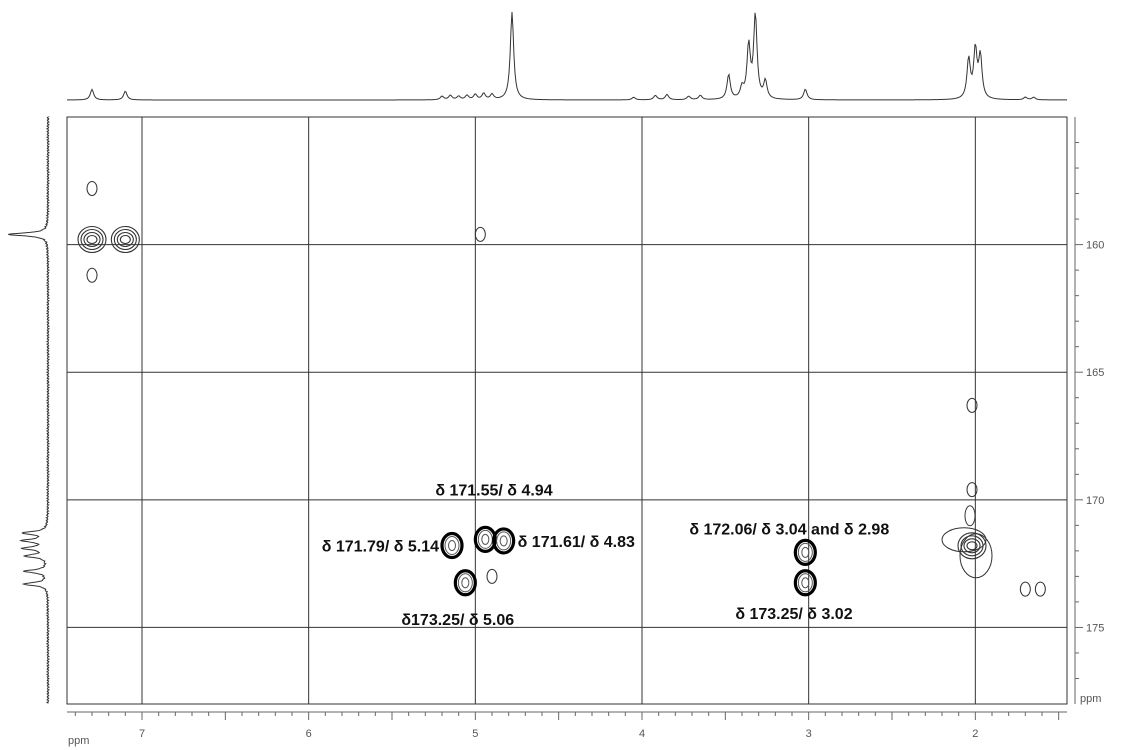  Describe the element at coordinates (576, 542) in the screenshot. I see `peak-annotation: δ 171.61/ δ 4.83` at that location.